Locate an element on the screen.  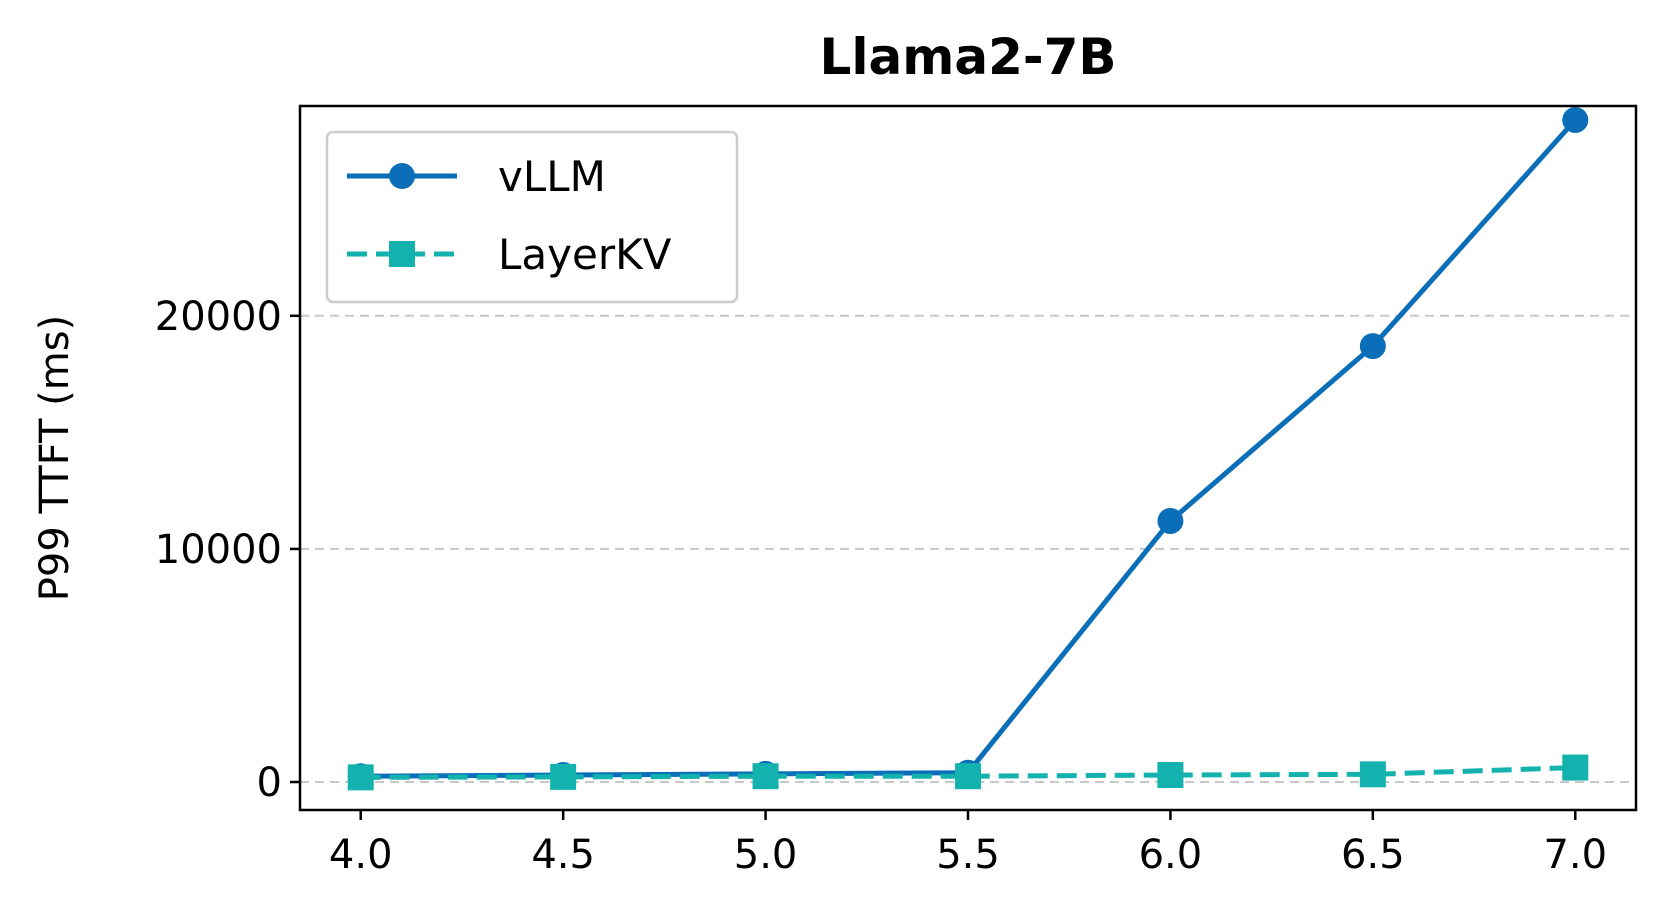
x-axis: 4.0 4.5 5.0 5.5 6.0 6.5 7.0 is located at coordinates (968, 844).